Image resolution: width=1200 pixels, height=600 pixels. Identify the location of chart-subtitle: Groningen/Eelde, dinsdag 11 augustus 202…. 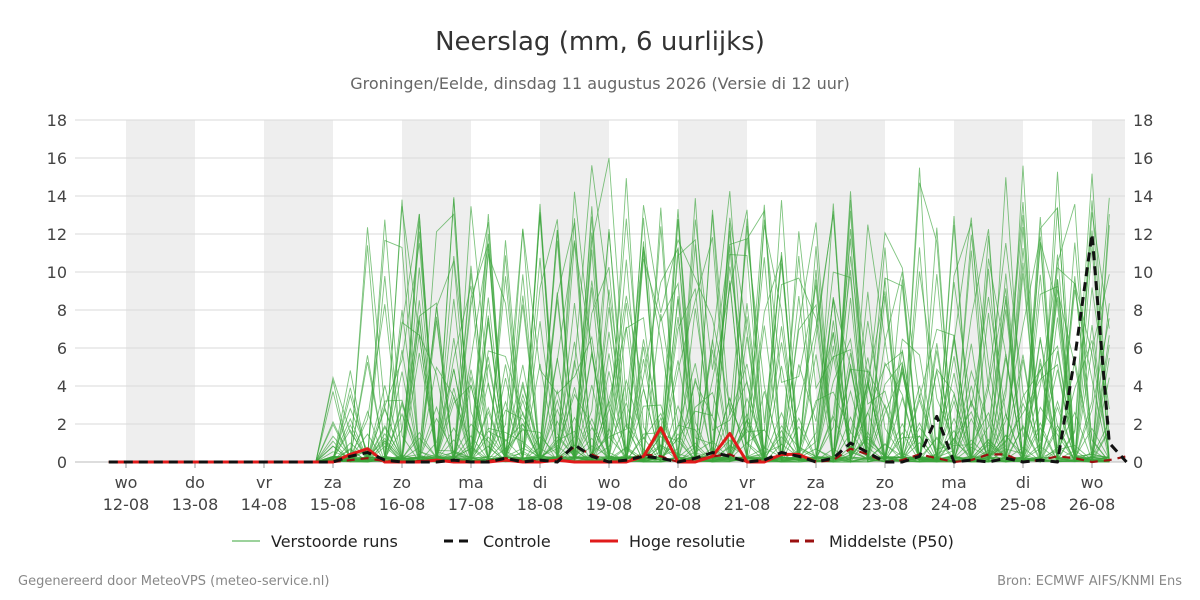
(600, 83).